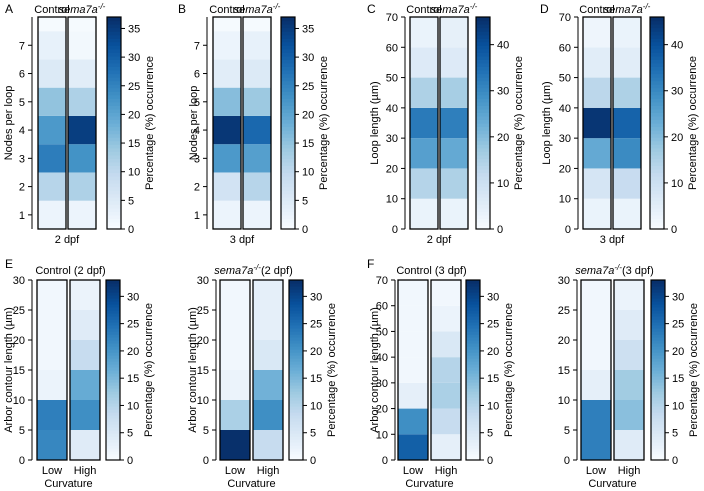  I want to click on title-base: Control, so click(51, 10).